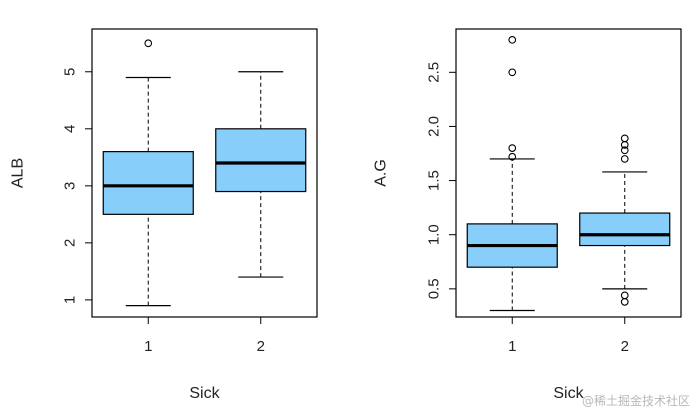 The height and width of the screenshot is (413, 698). What do you see at coordinates (636, 400) in the screenshot?
I see `watermark-text: @稀土掘金技术社区` at bounding box center [636, 400].